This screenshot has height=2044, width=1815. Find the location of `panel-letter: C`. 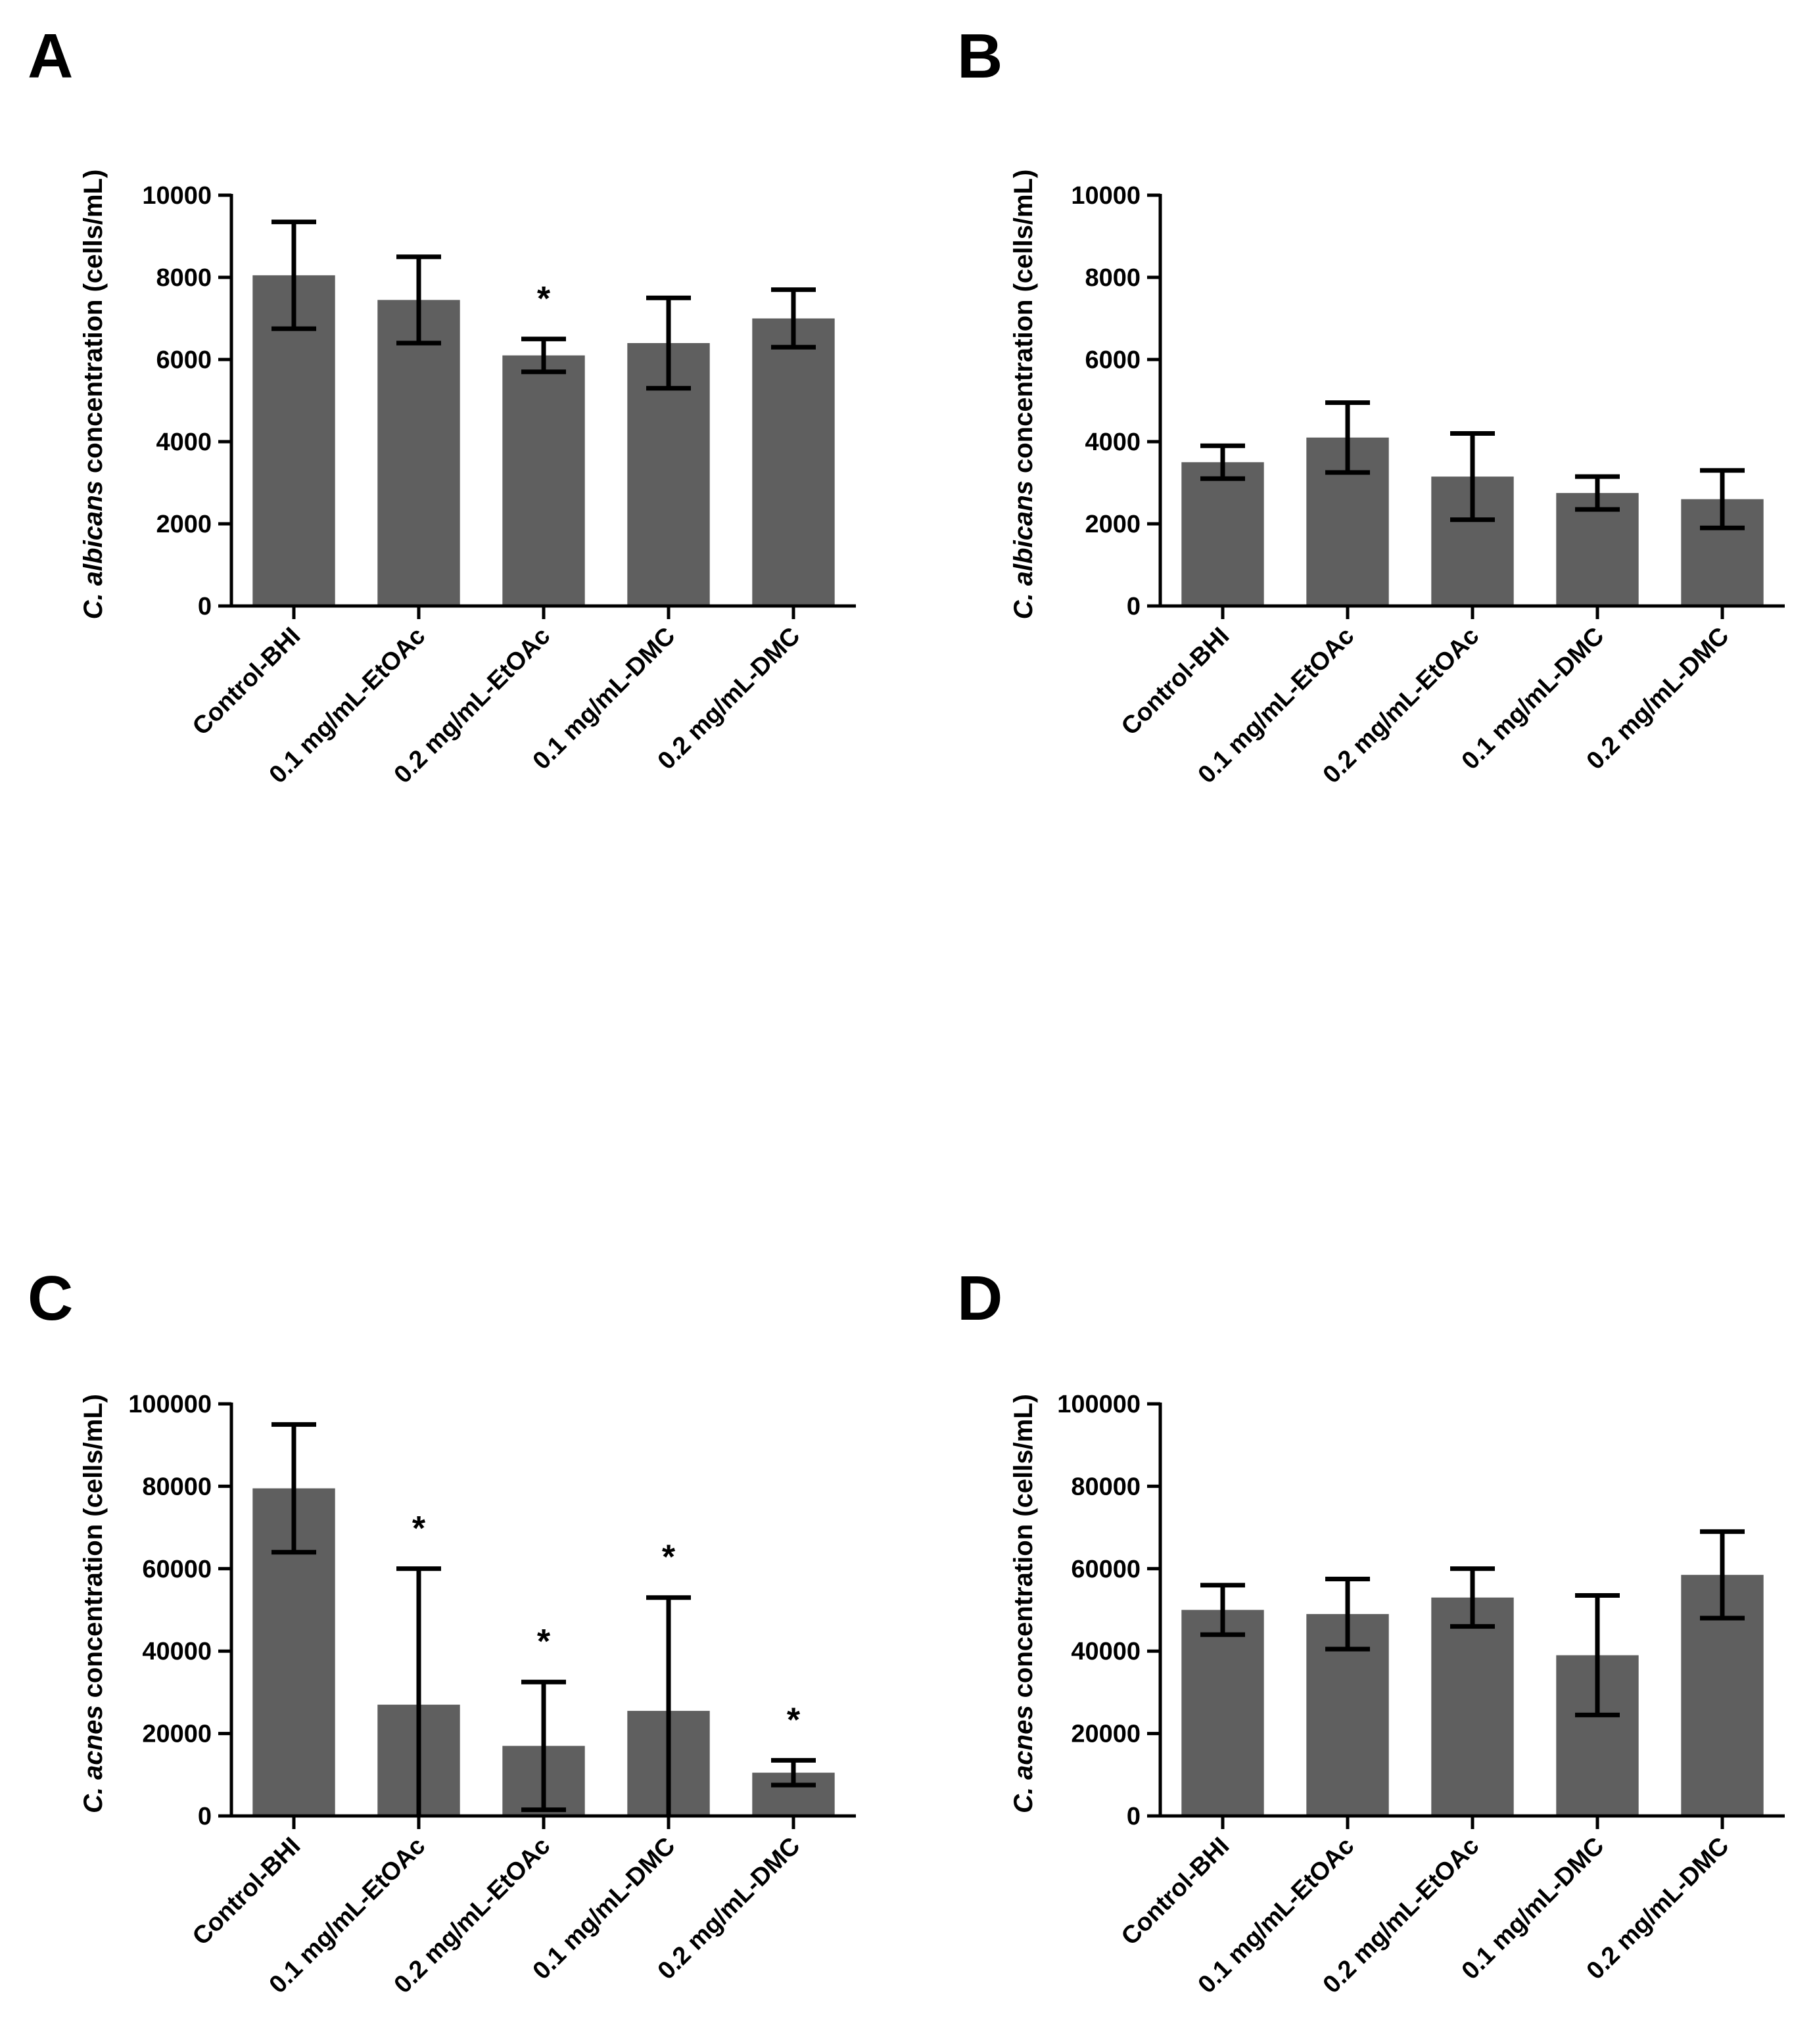

panel-letter: C is located at coordinates (50, 1298).